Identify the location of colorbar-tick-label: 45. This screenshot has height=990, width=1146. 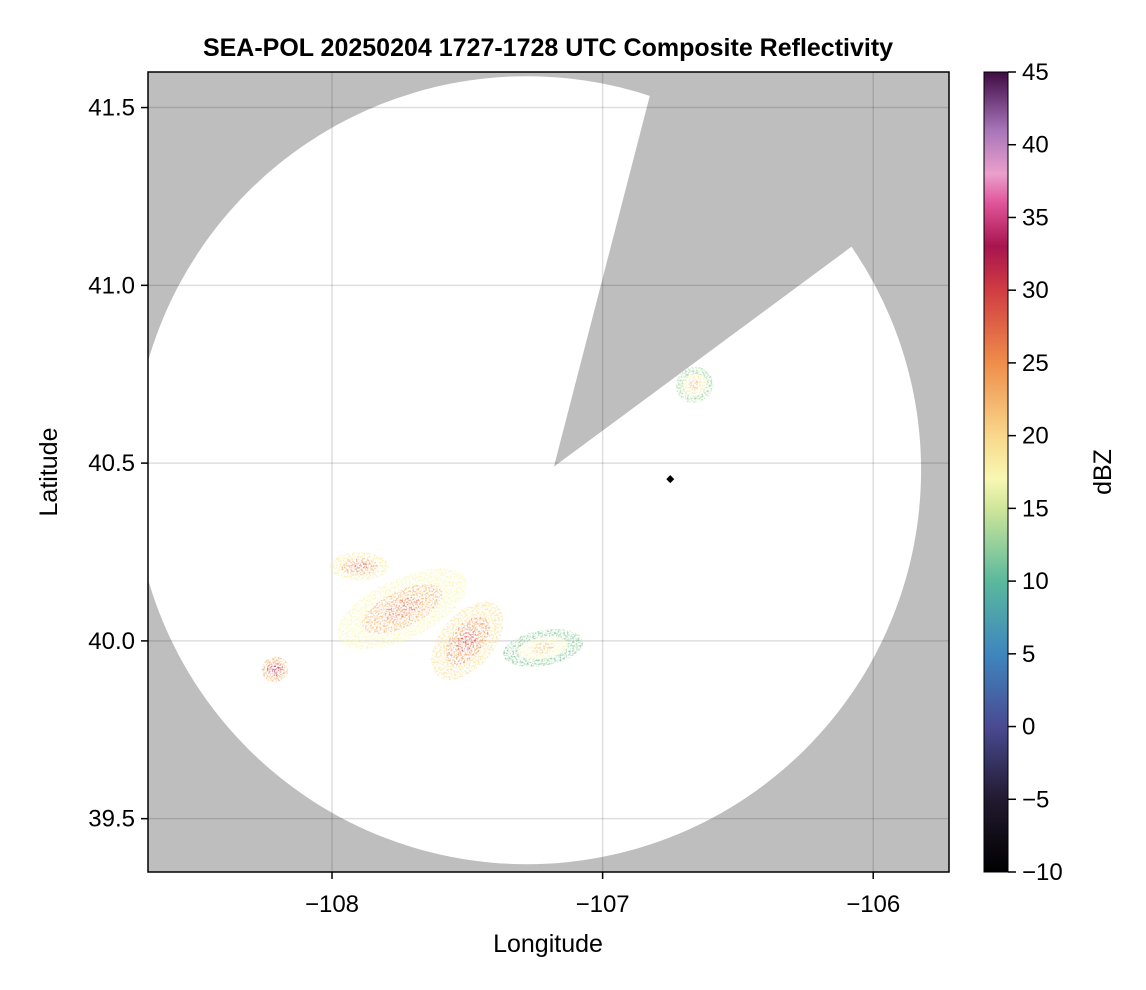
(1035, 72).